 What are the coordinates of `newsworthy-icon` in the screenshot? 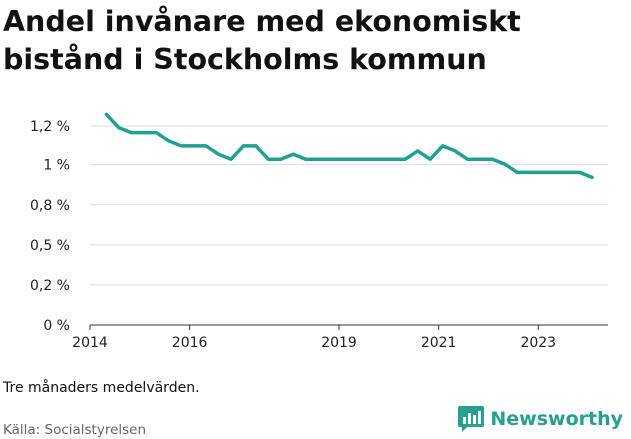 It's located at (471, 419).